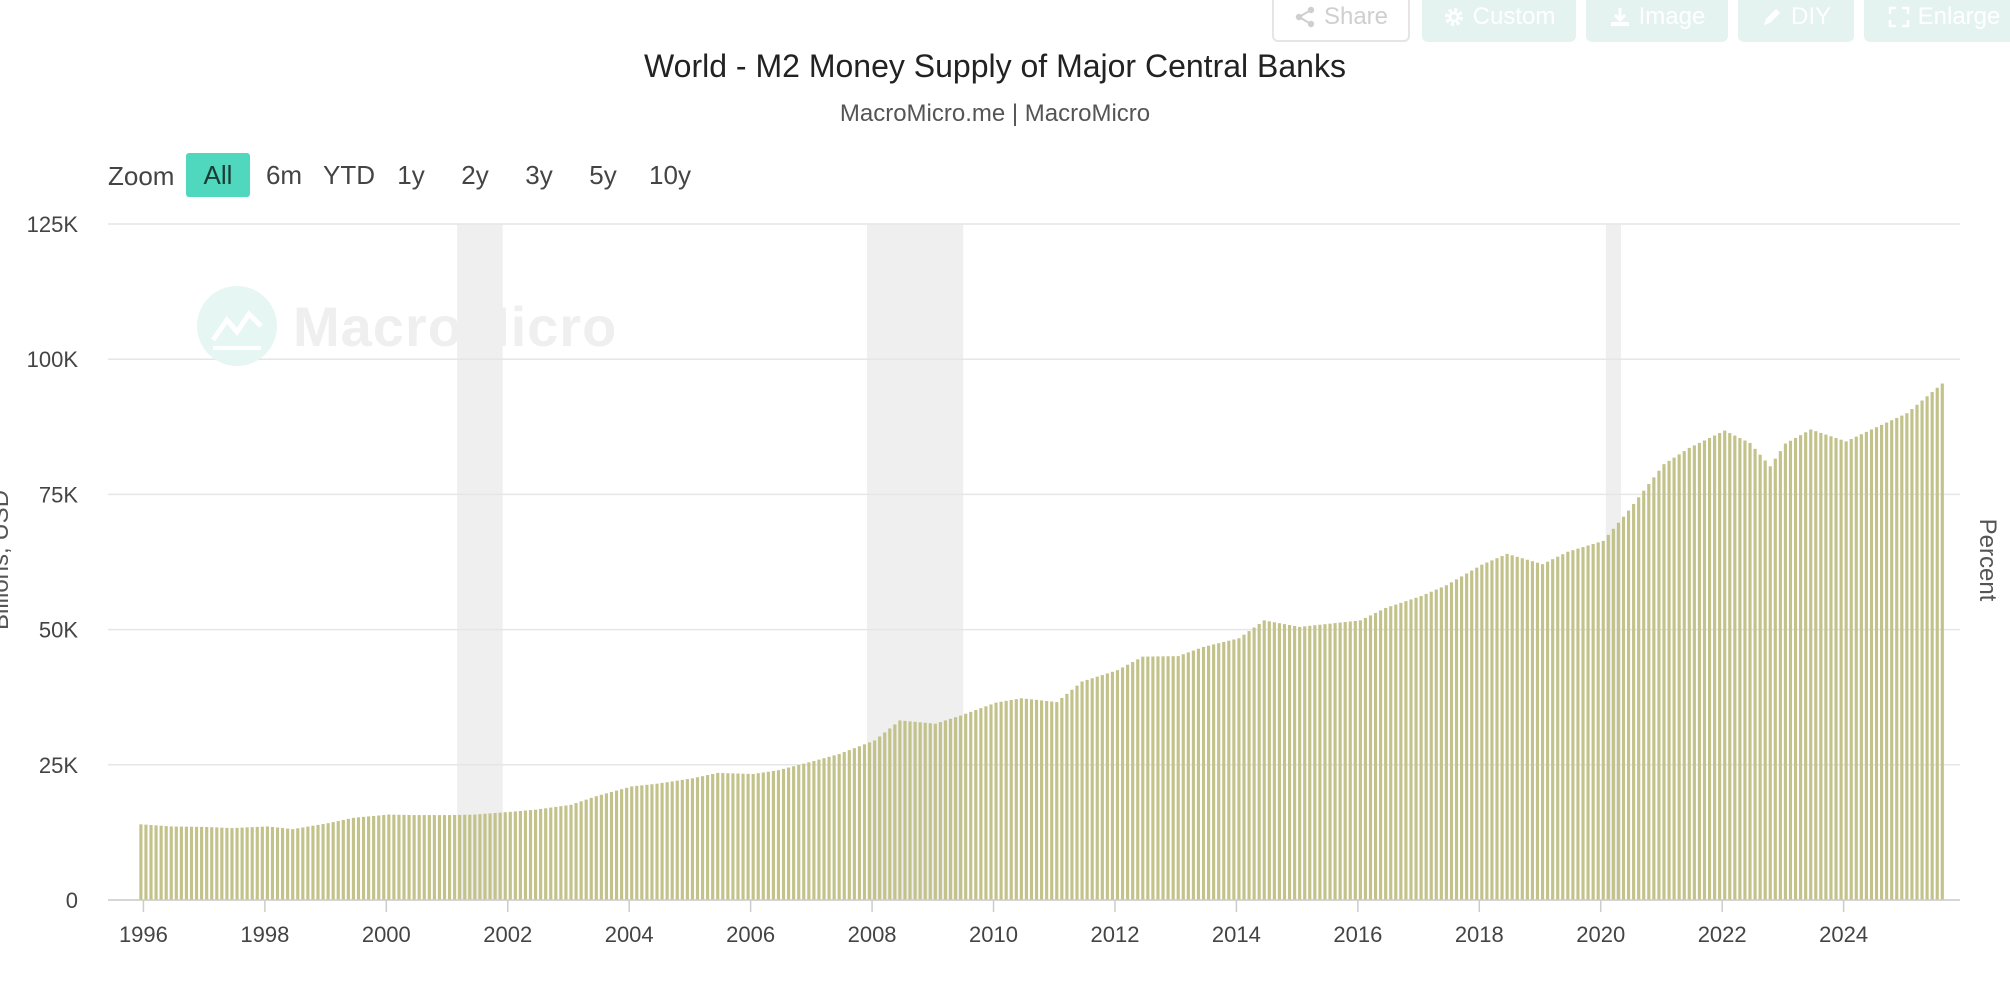 Image resolution: width=2010 pixels, height=982 pixels. Describe the element at coordinates (1499, 21) in the screenshot. I see `custom-button: Custom` at that location.